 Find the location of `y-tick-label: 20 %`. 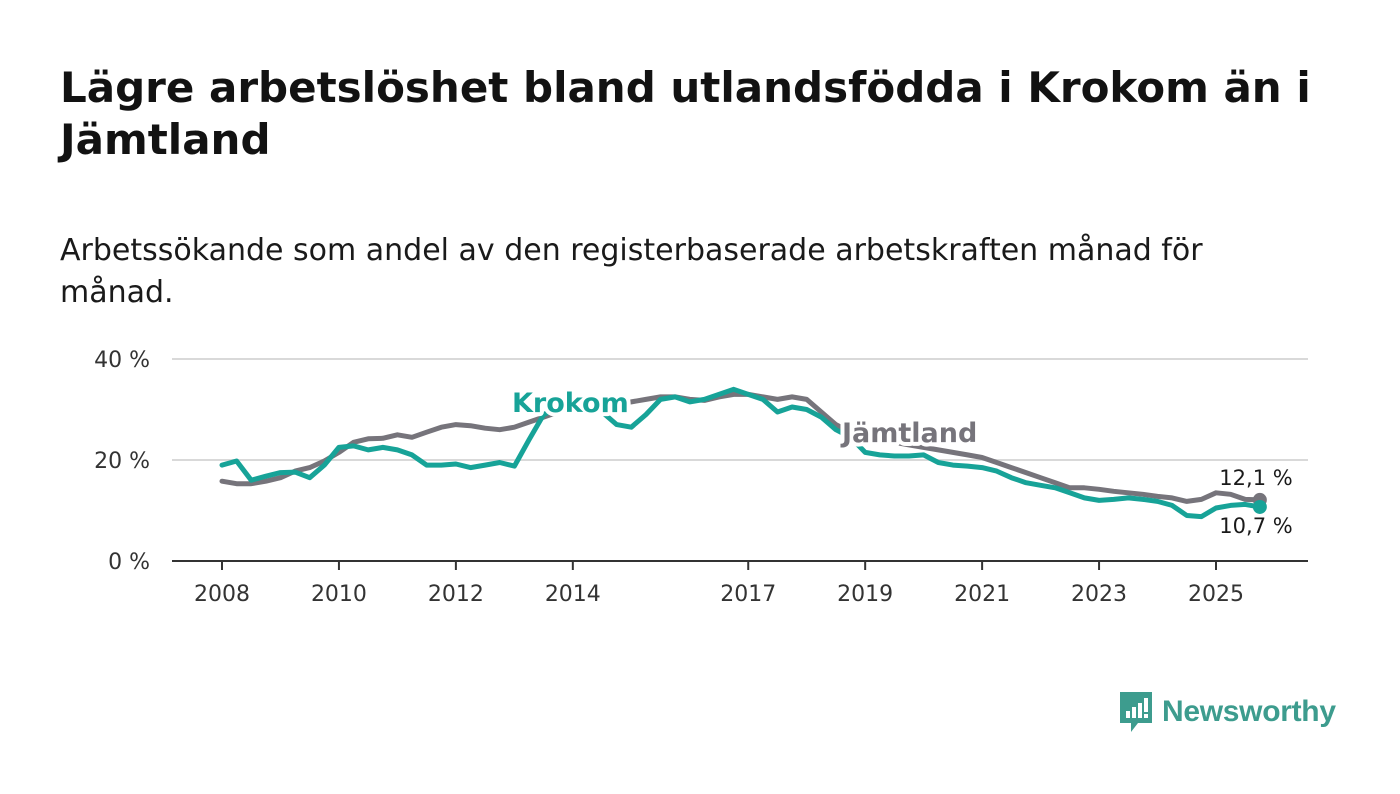

y-tick-label: 20 % is located at coordinates (122, 461).